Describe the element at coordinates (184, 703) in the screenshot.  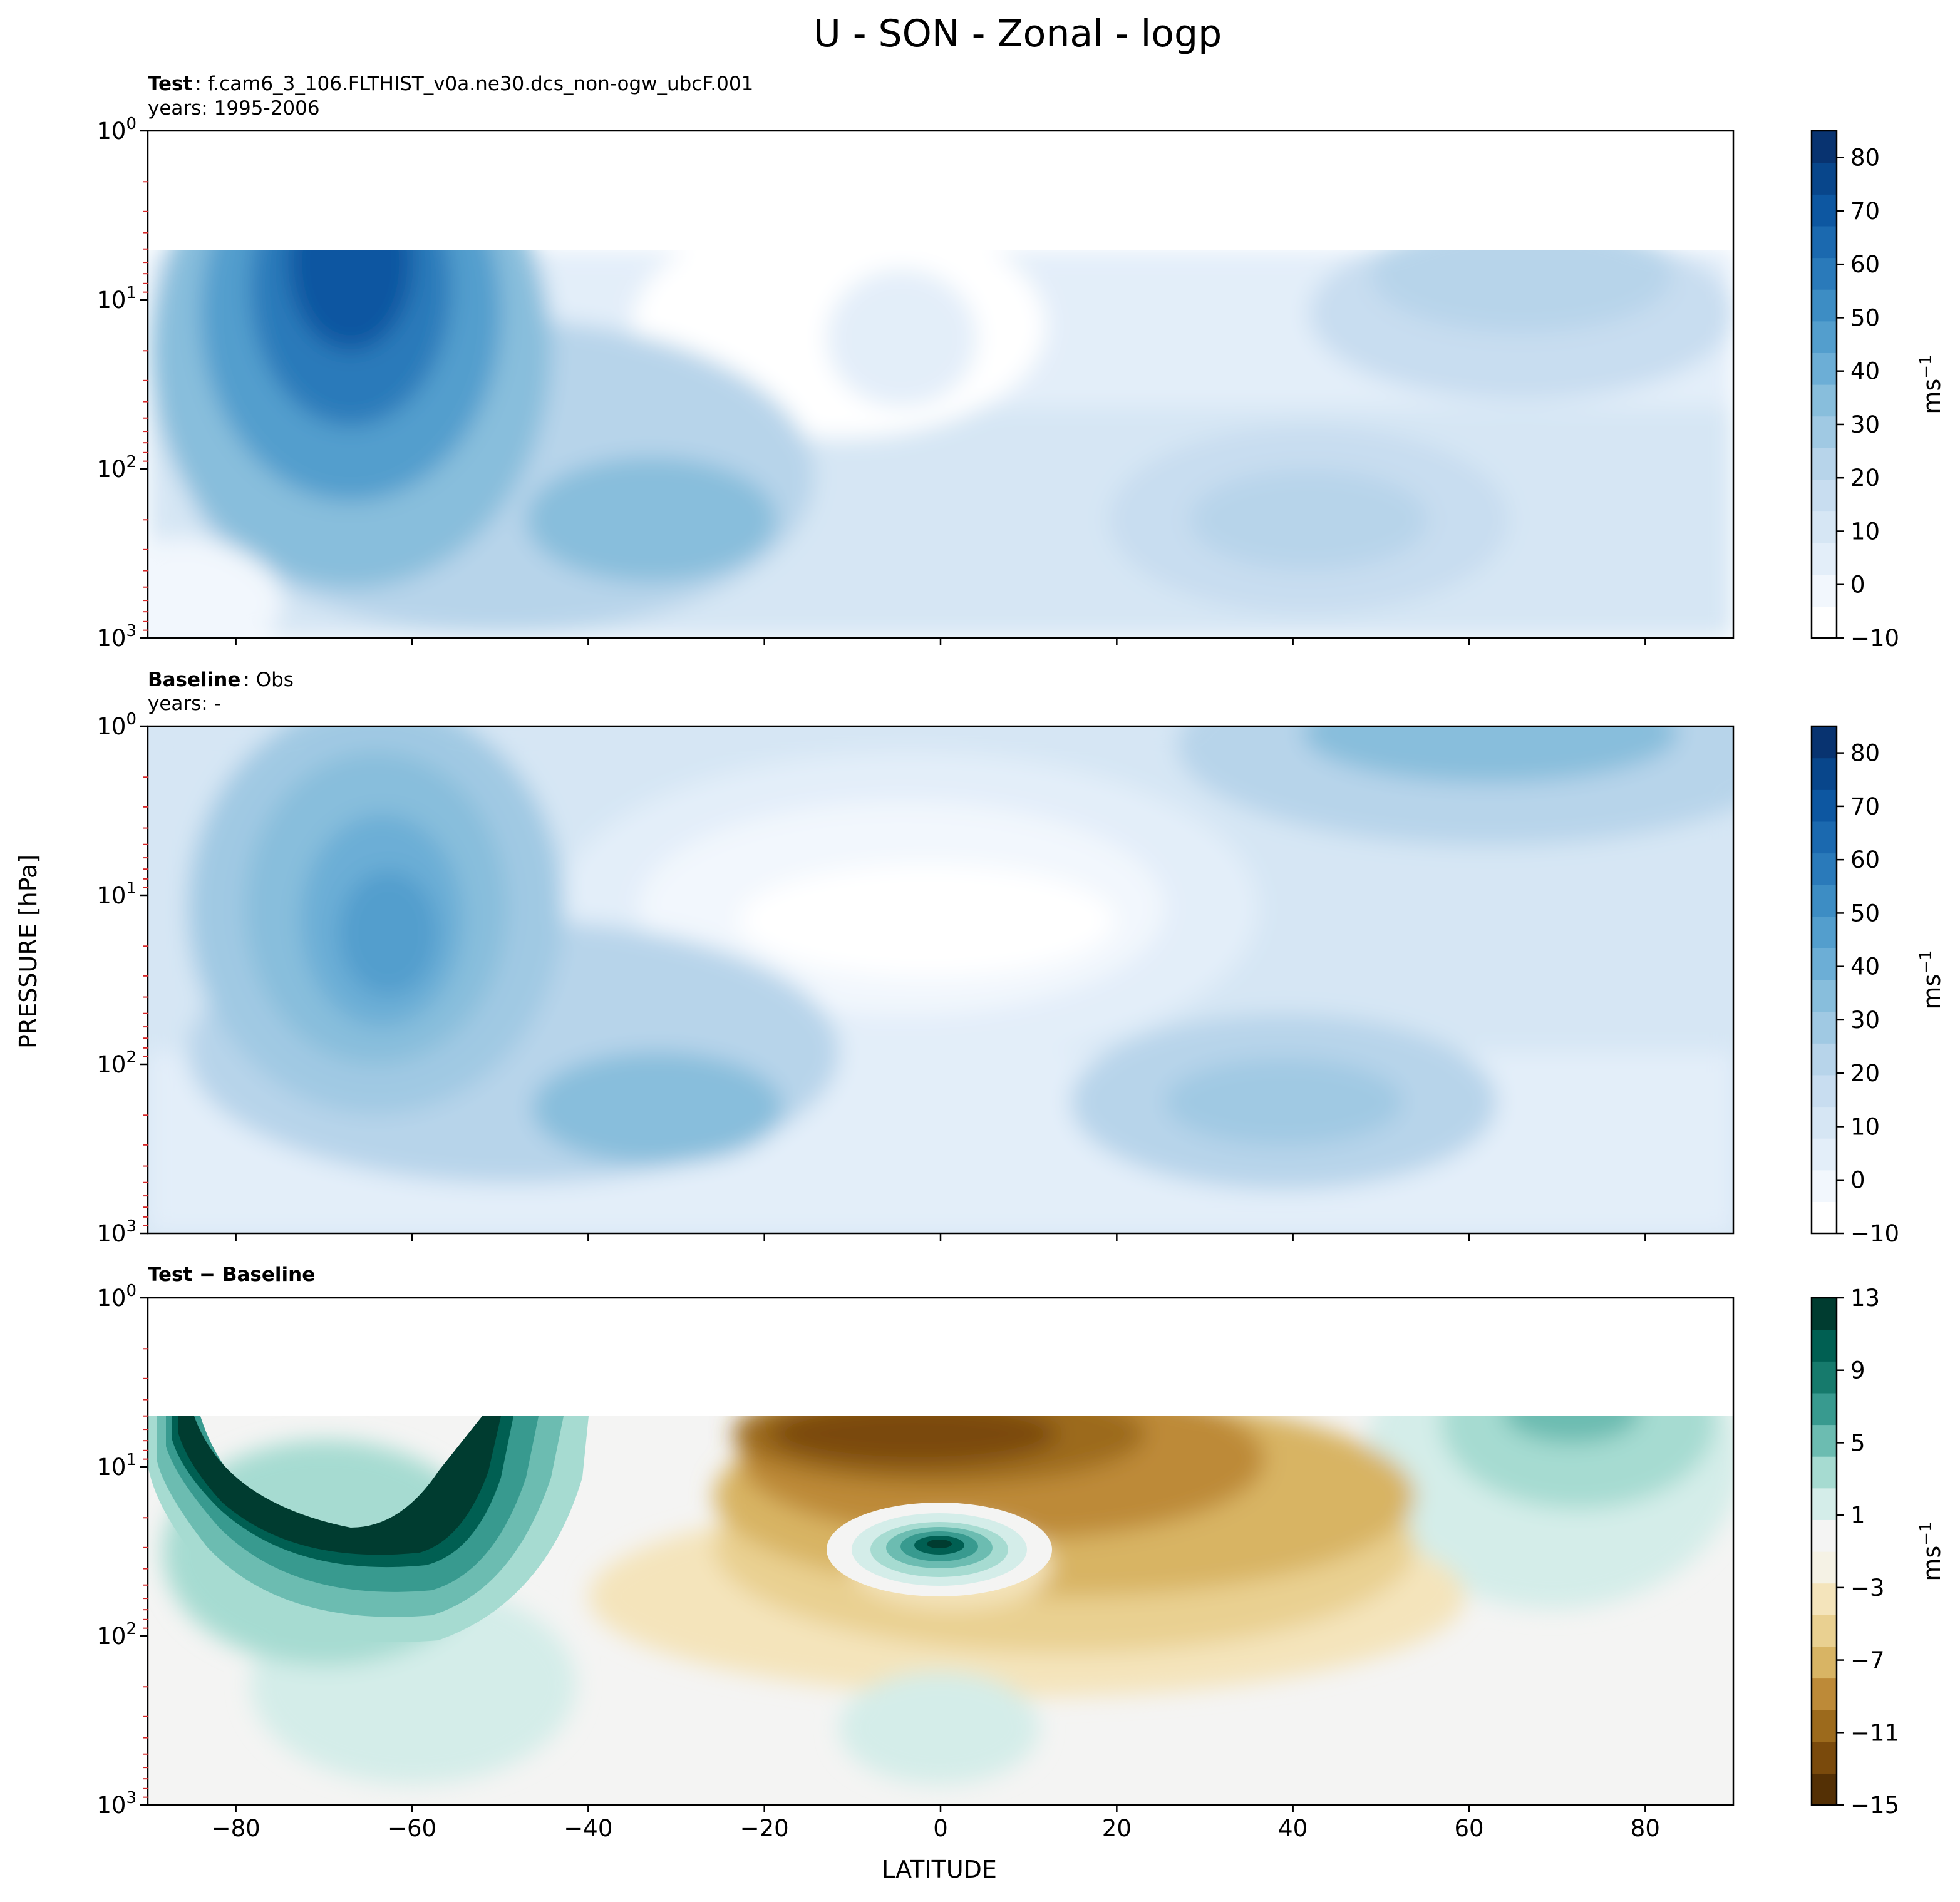
I see `panel-years: years: -` at that location.